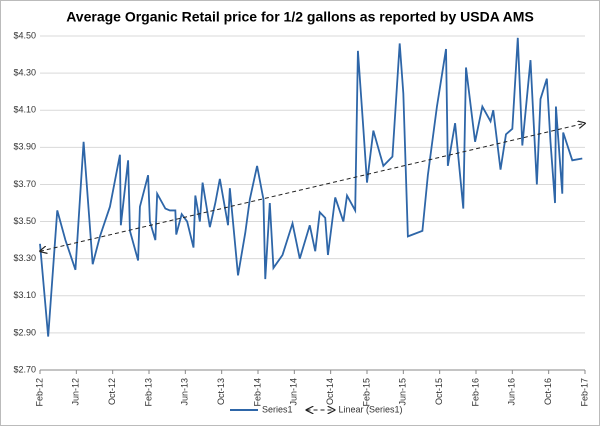 The image size is (600, 426). What do you see at coordinates (366, 392) in the screenshot?
I see `x-tick-label: Feb-15` at bounding box center [366, 392].